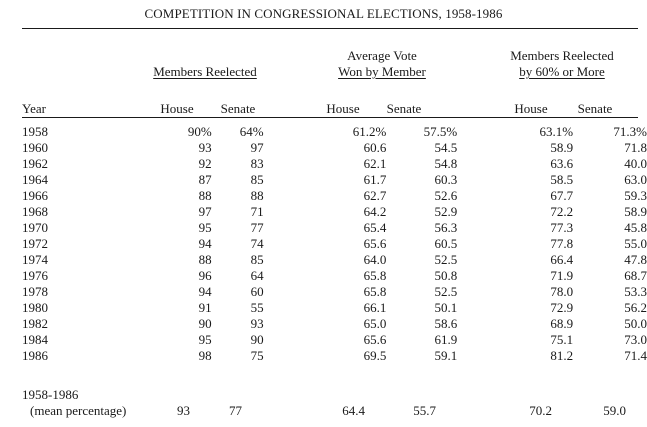 The width and height of the screenshot is (647, 427). I want to click on cell-reelected-senate: 77, so click(257, 227).